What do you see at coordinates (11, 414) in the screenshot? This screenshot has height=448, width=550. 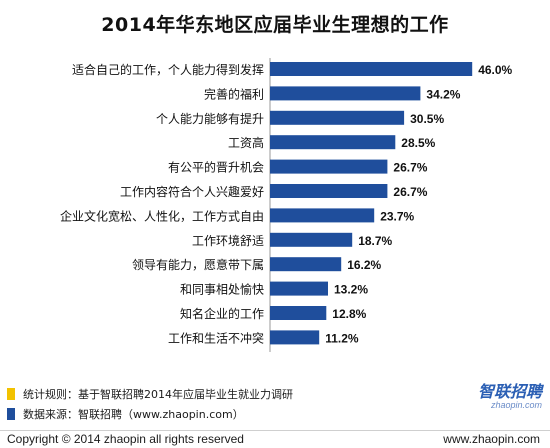 I see `note-source-swatch` at bounding box center [11, 414].